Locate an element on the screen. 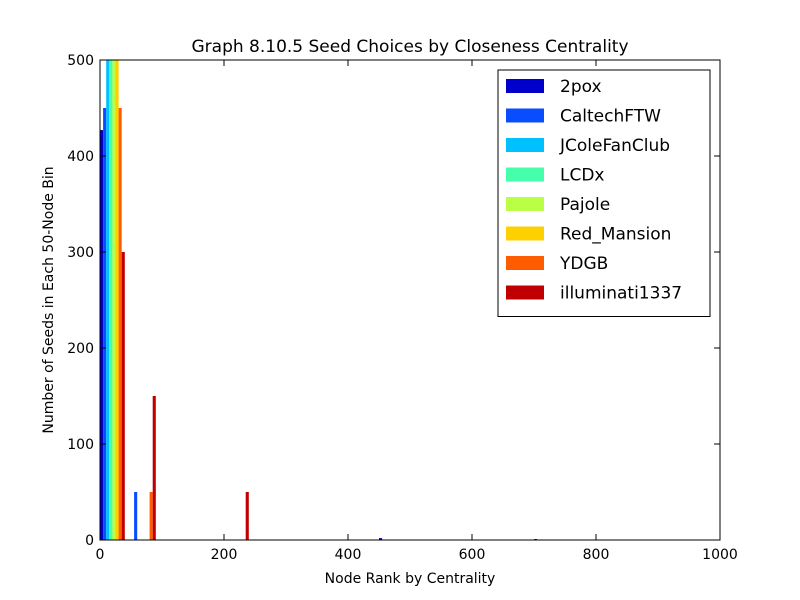  y-tick-label: 300 is located at coordinates (80, 253).